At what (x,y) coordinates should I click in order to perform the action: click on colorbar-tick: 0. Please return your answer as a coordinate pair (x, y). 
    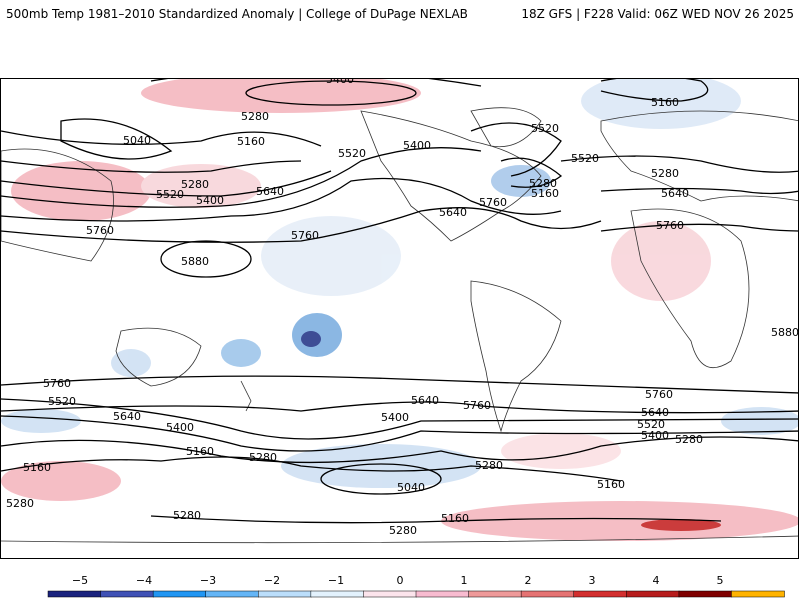
    Looking at the image, I should click on (400, 580).